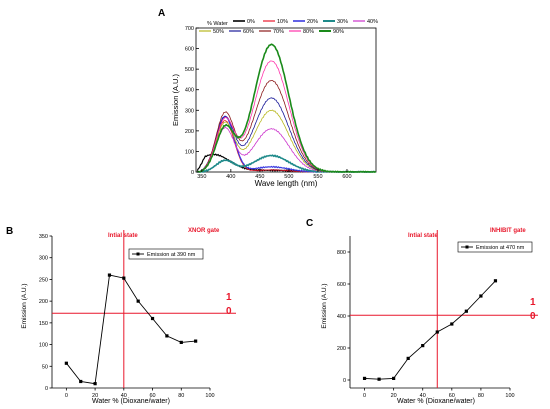 This screenshot has height=409, width=550. Describe the element at coordinates (189, 91) in the screenshot. I see `panel-a-ytick-label: 400` at that location.